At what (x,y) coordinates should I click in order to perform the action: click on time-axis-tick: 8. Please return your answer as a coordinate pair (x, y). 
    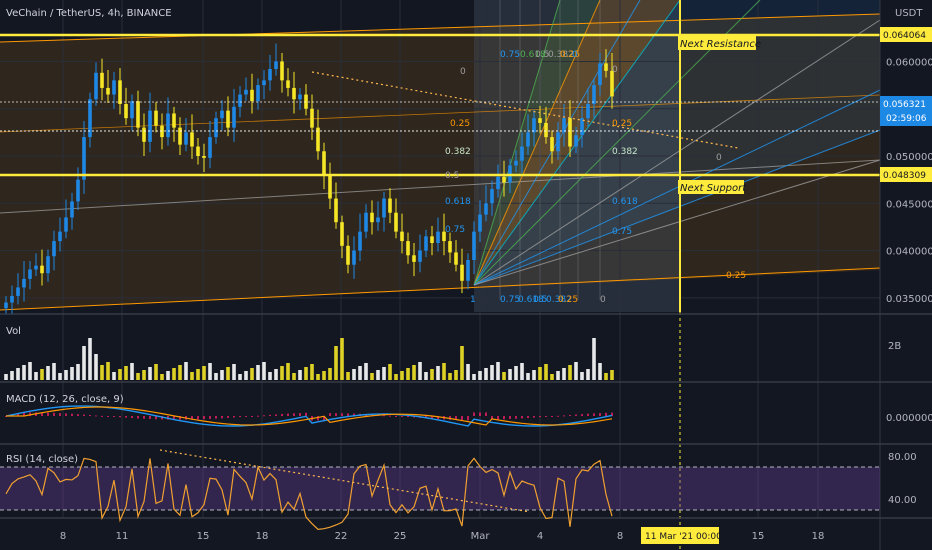
    Looking at the image, I should click on (620, 536).